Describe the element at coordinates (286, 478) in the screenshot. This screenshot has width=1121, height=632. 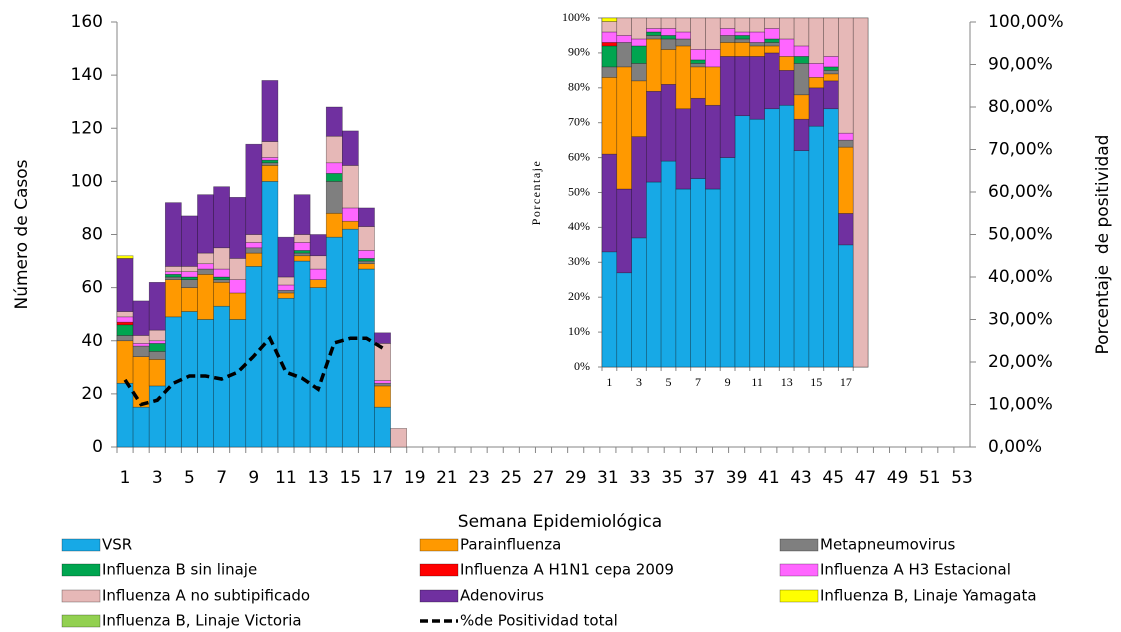
I see `x-tick-label: 11` at that location.